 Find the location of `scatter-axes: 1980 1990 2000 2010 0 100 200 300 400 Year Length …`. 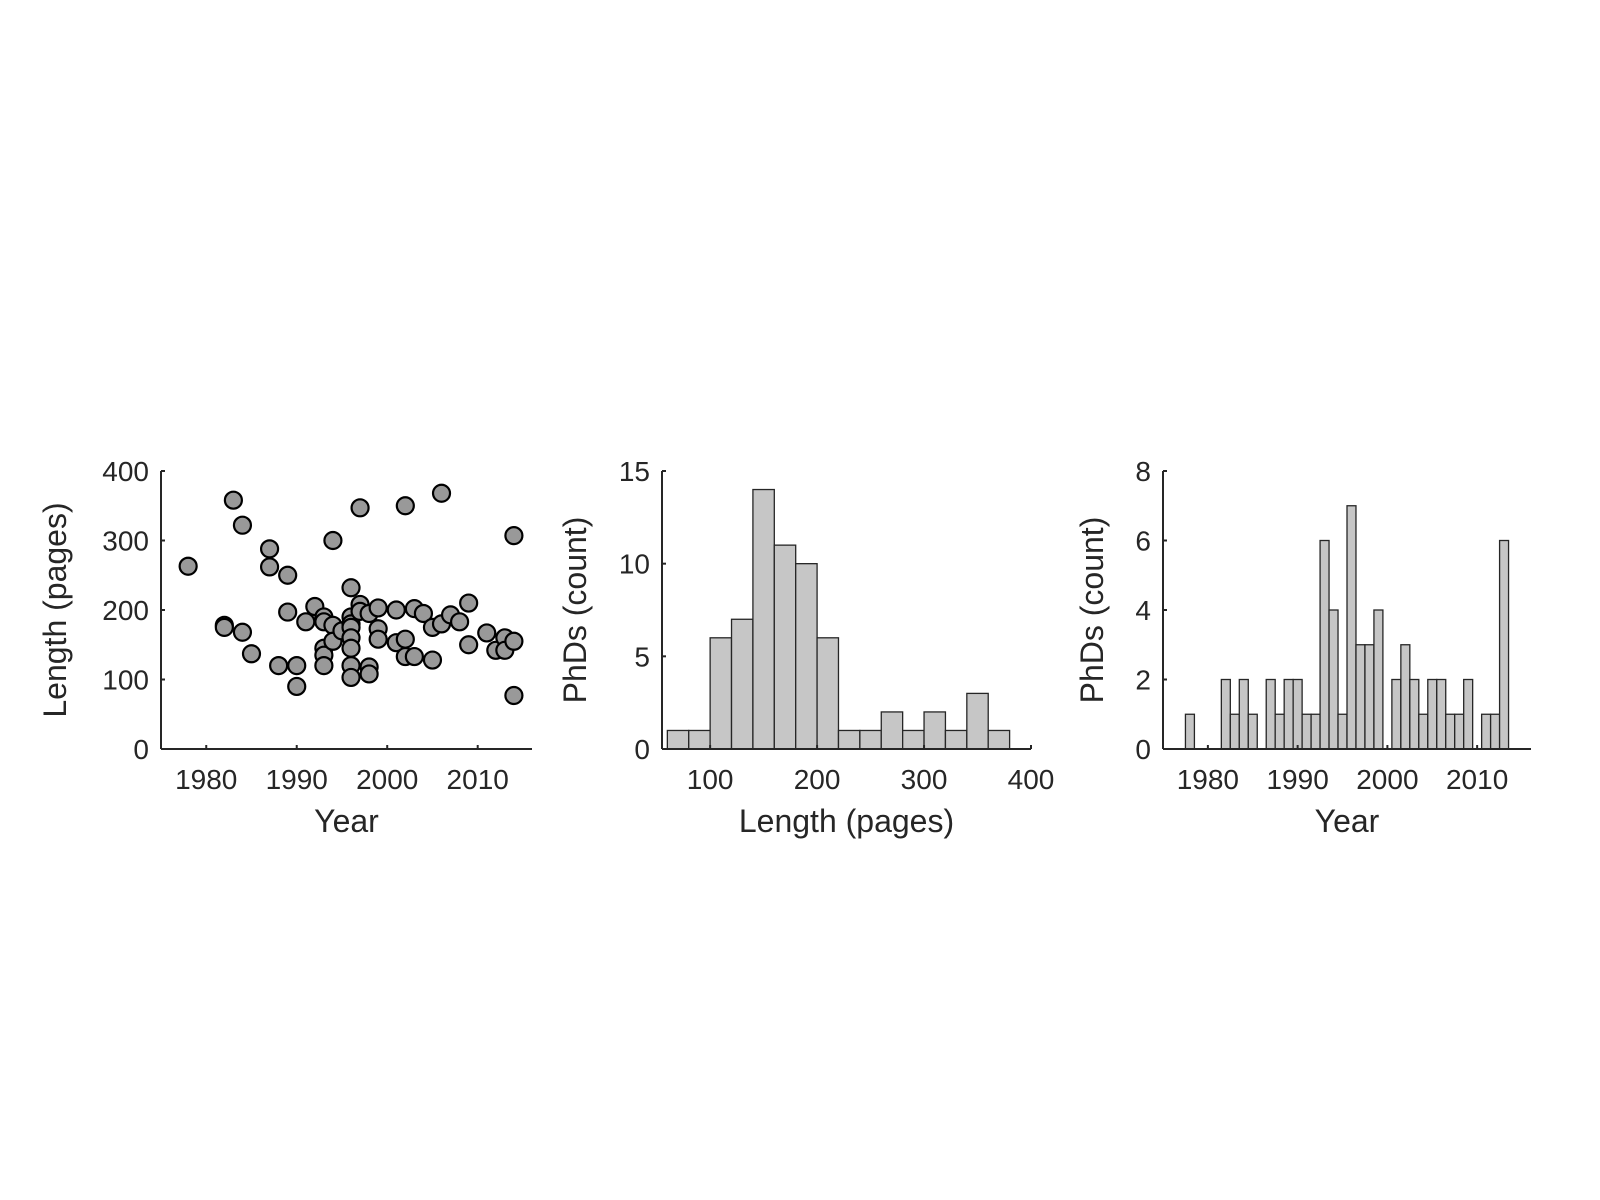

scatter-axes: 1980 1990 2000 2010 0 100 200 300 400 Year Length … is located at coordinates (284, 647).